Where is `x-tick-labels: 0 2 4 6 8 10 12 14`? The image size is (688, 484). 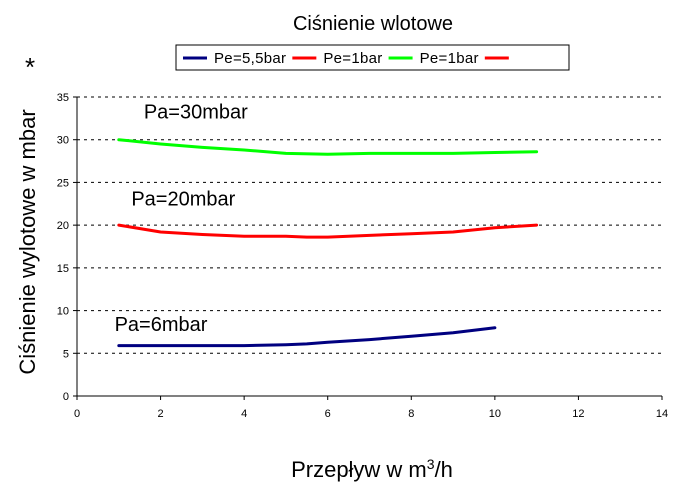 x-tick-labels: 0 2 4 6 8 10 12 14 is located at coordinates (371, 414).